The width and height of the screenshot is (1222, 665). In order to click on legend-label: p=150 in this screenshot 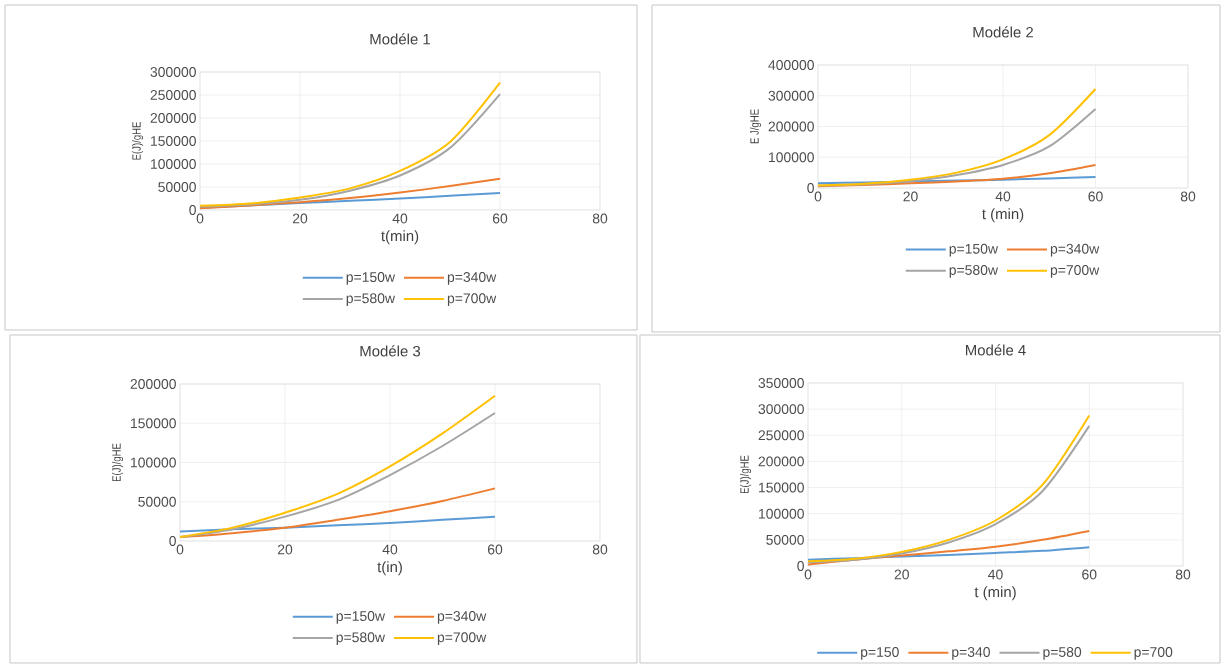, I will do `click(880, 653)`.